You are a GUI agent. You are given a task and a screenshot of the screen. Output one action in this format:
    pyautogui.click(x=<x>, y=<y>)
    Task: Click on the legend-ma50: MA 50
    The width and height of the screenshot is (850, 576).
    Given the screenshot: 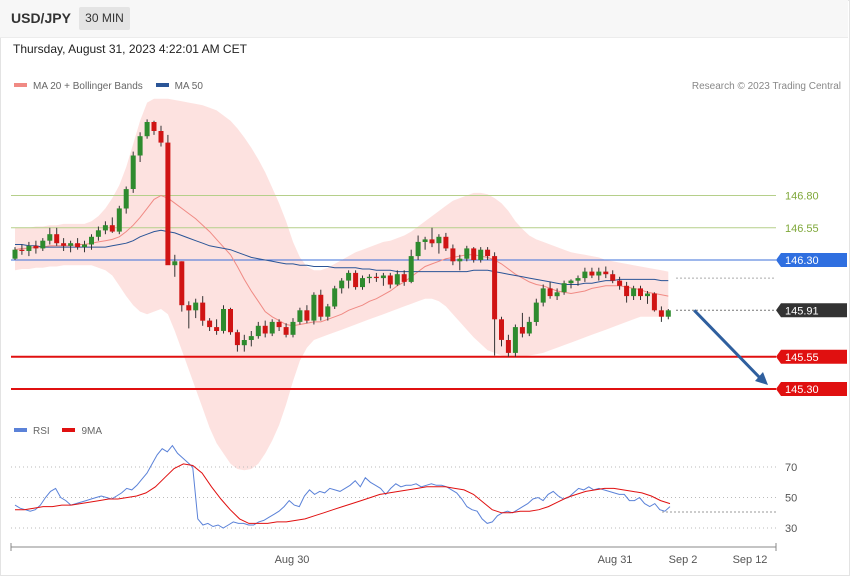 What is the action you would take?
    pyautogui.click(x=179, y=86)
    